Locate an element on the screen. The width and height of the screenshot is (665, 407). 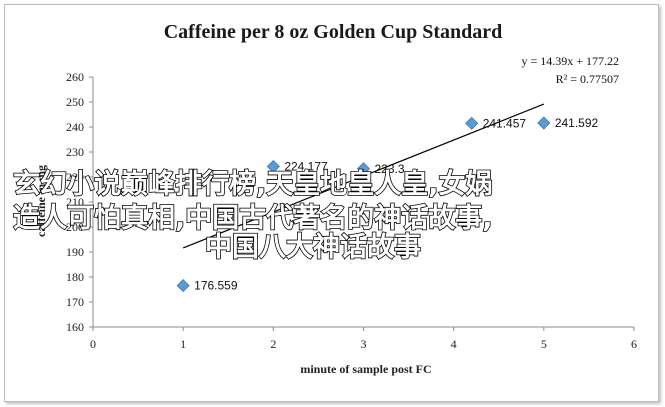
x-axis-title: minute of sample post FC is located at coordinates (365, 369).